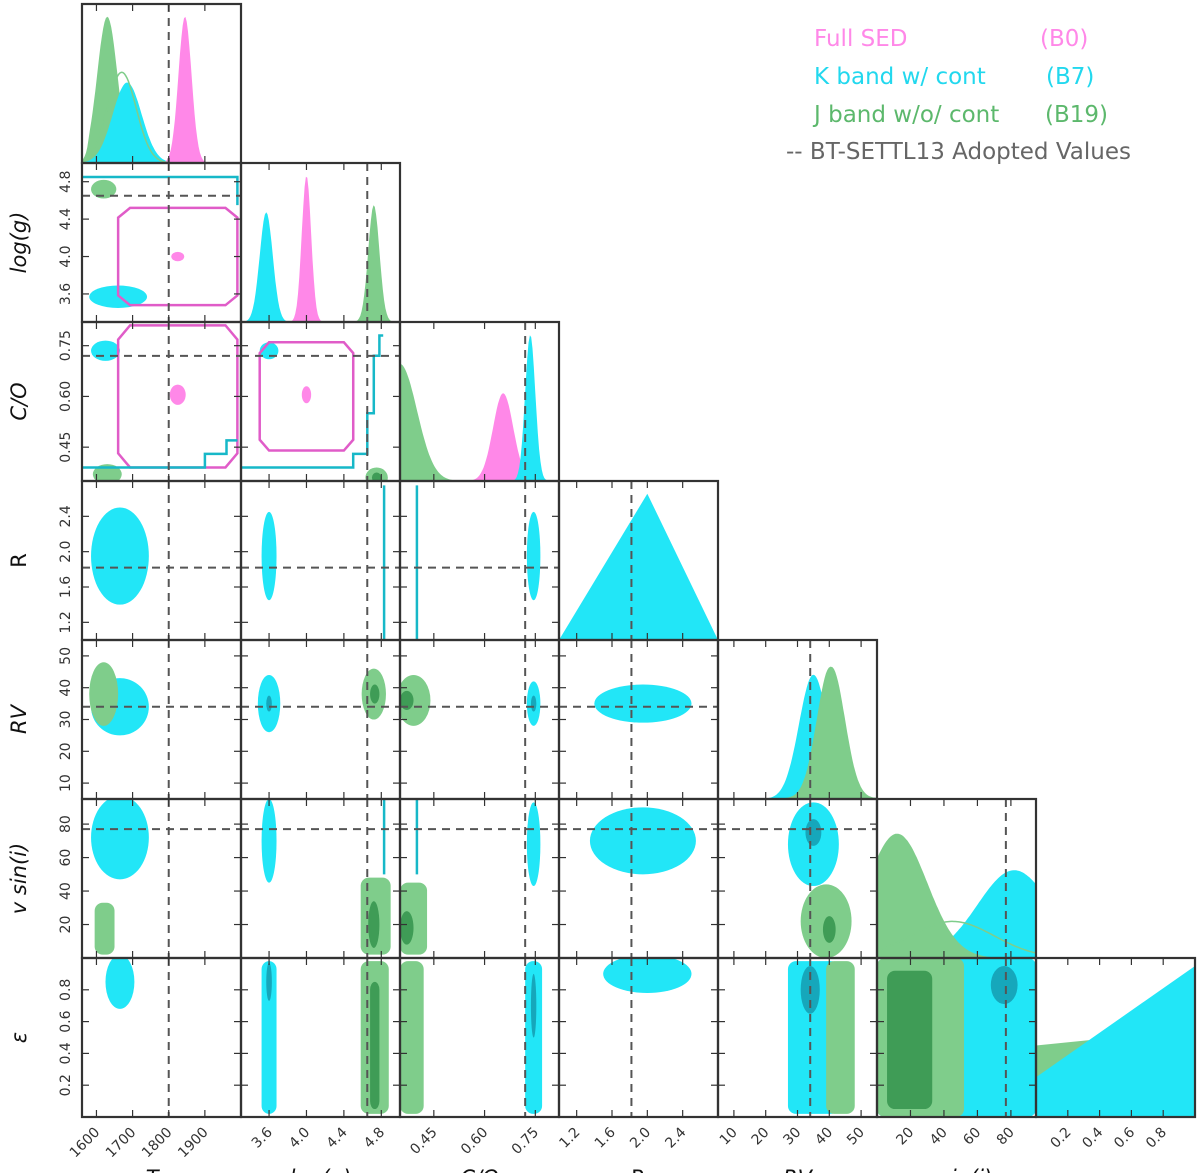 The width and height of the screenshot is (1200, 1173). Describe the element at coordinates (1092, 1137) in the screenshot. I see `x-tick-label: 0.4` at that location.